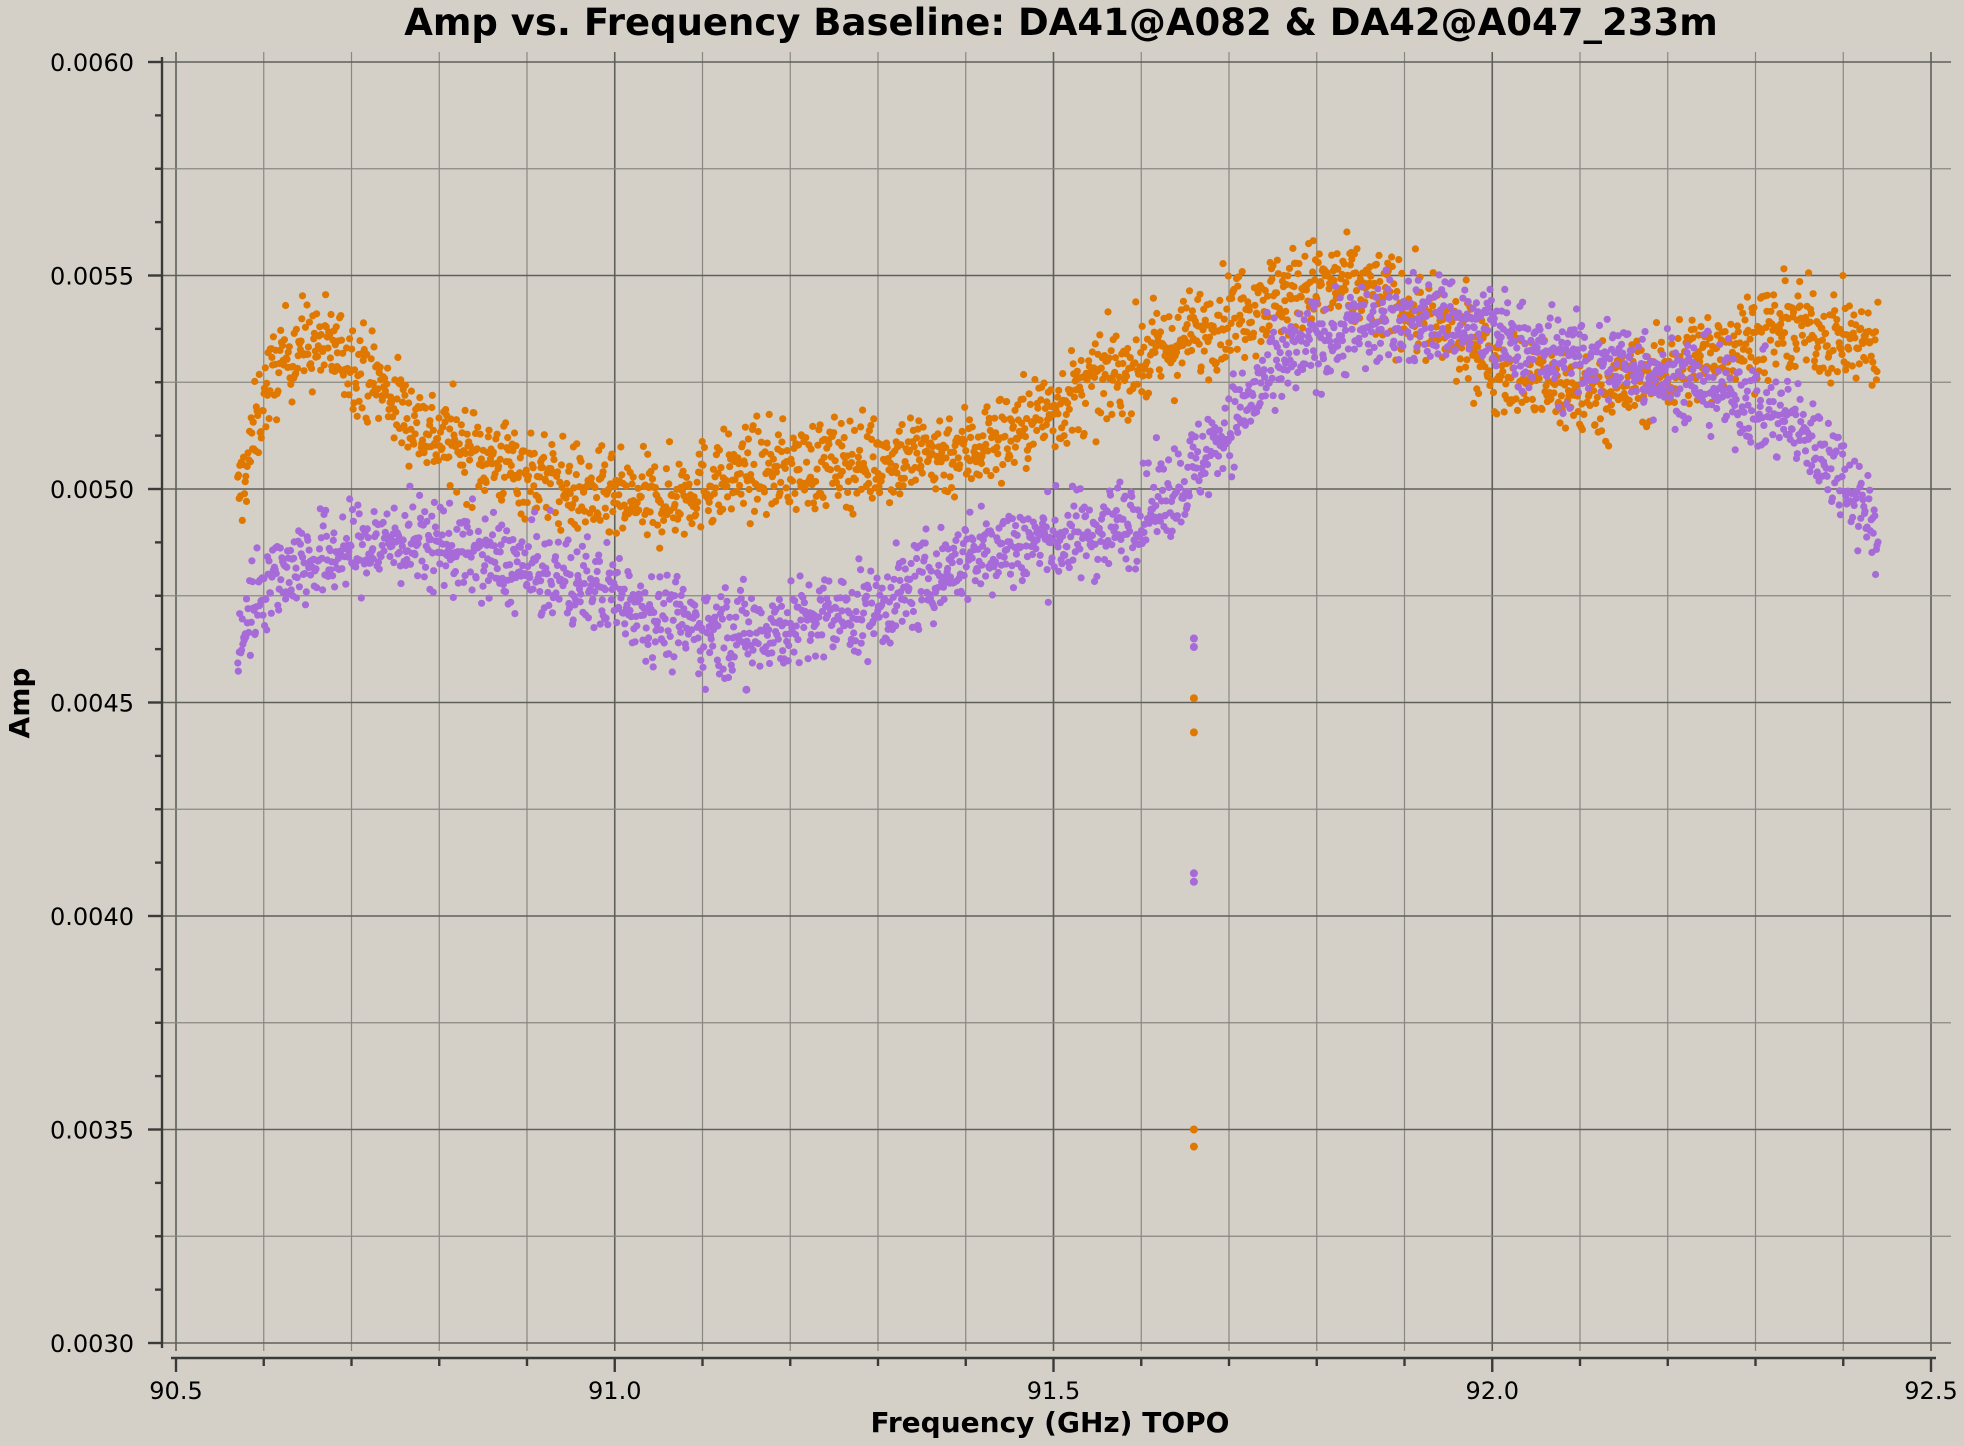 Image resolution: width=1964 pixels, height=1446 pixels. What do you see at coordinates (1193, 638) in the screenshot?
I see `outlier-point` at bounding box center [1193, 638].